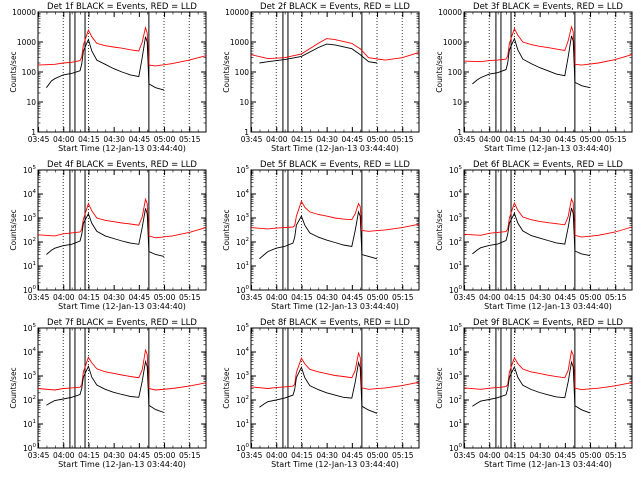  What do you see at coordinates (335, 7) in the screenshot?
I see `panel-title: Det 2f BLACK = Events, RED = LLD` at bounding box center [335, 7].